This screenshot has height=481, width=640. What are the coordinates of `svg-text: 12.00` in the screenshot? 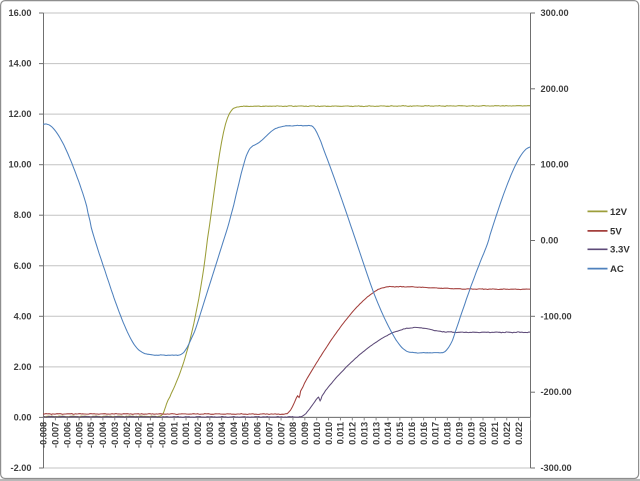 It's located at (20, 114).